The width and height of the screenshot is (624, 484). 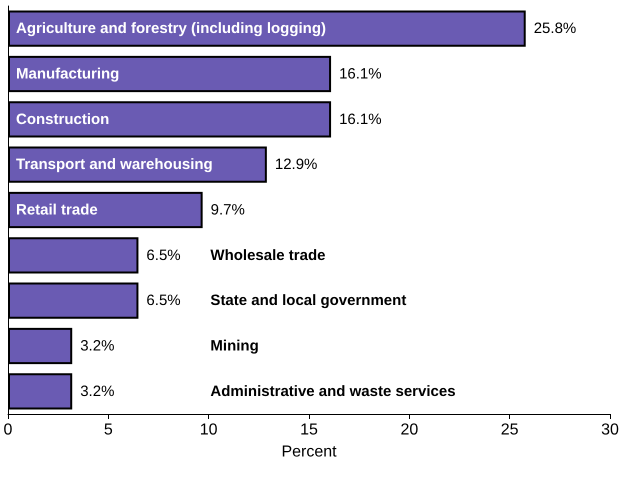 What do you see at coordinates (114, 165) in the screenshot?
I see `y-tick-label: Transport and warehousing` at bounding box center [114, 165].